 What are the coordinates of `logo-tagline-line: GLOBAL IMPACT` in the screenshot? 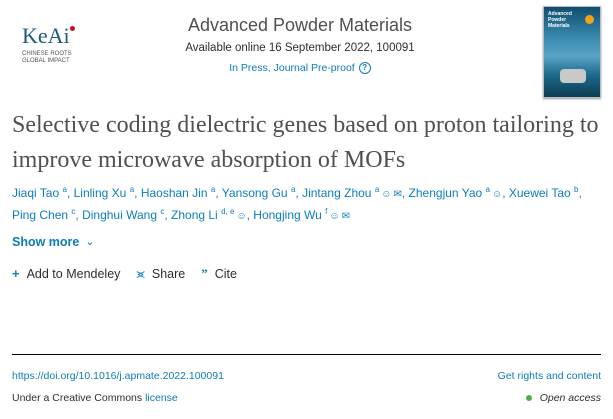 It's located at (46, 61).